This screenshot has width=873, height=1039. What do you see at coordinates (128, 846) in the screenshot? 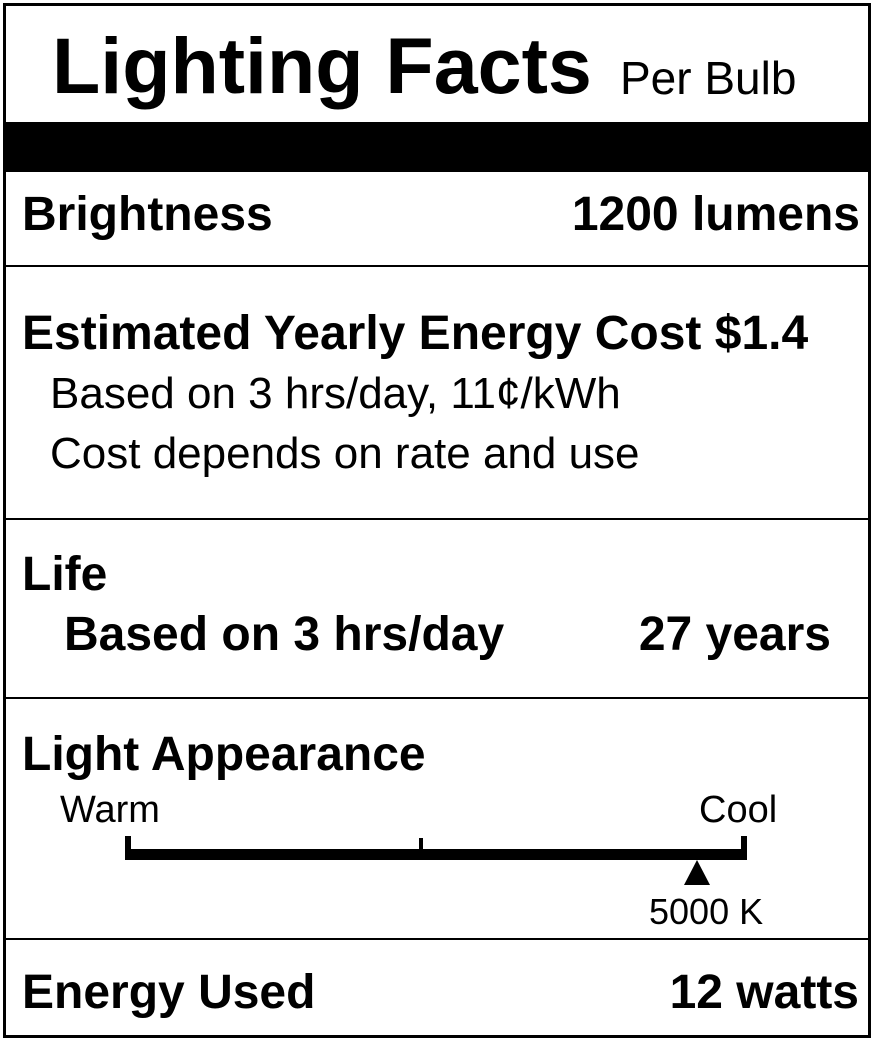
I see `scale-left-tick` at bounding box center [128, 846].